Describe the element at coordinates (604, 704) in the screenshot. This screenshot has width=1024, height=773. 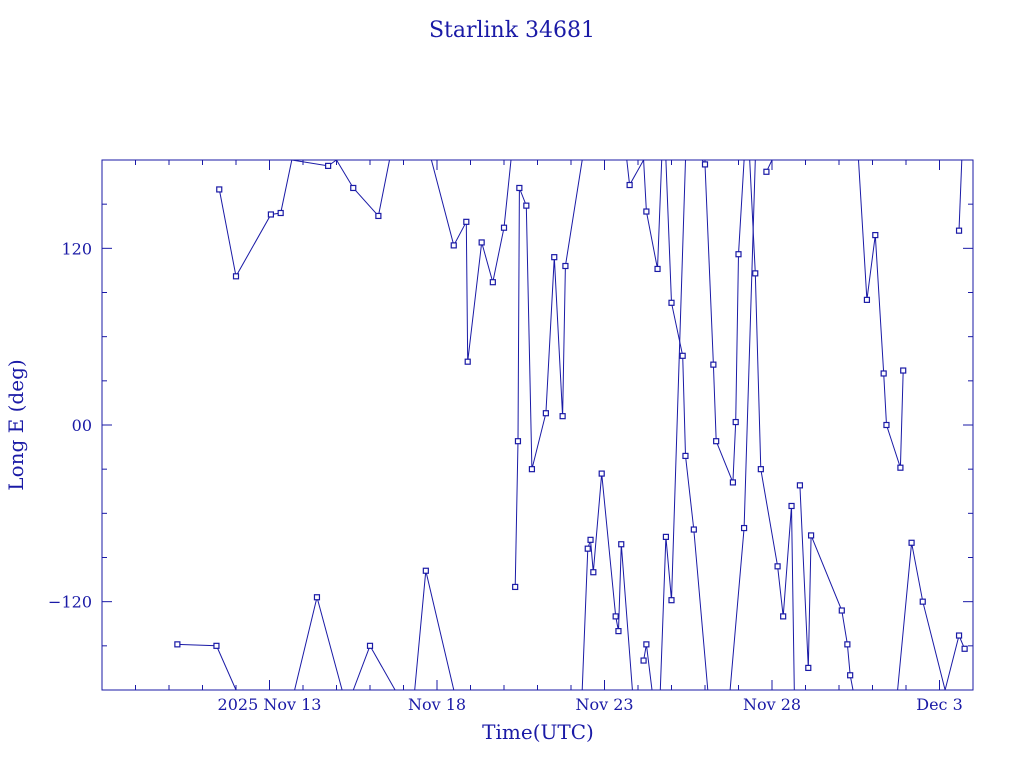
I see `x-tick-label: Nov 23` at that location.